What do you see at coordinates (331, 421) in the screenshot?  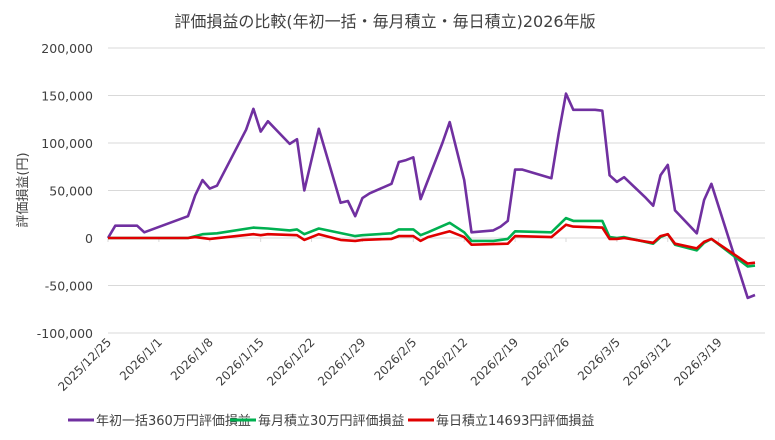 I see `legend-label: 毎月積立30万円評価損益` at bounding box center [331, 421].